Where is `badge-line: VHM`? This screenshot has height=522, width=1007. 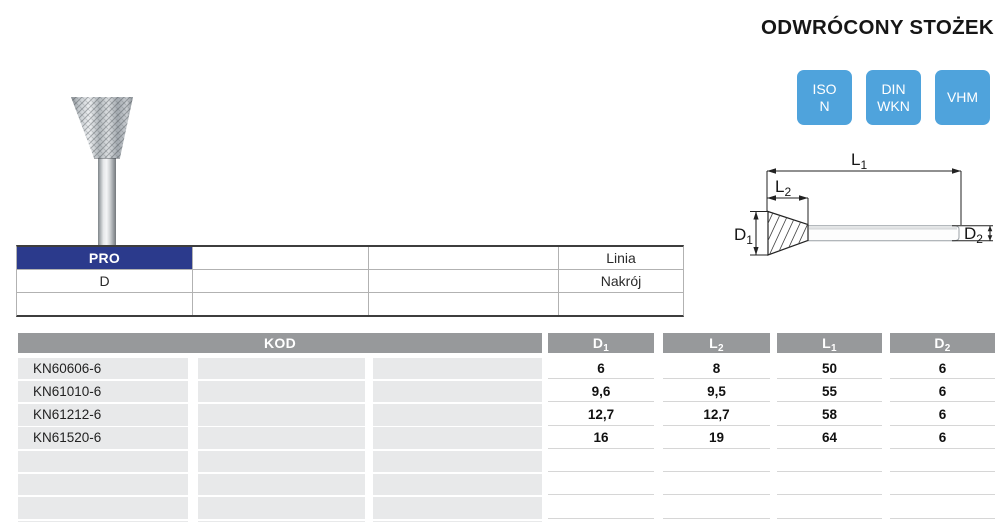
badge-line: VHM is located at coordinates (962, 97).